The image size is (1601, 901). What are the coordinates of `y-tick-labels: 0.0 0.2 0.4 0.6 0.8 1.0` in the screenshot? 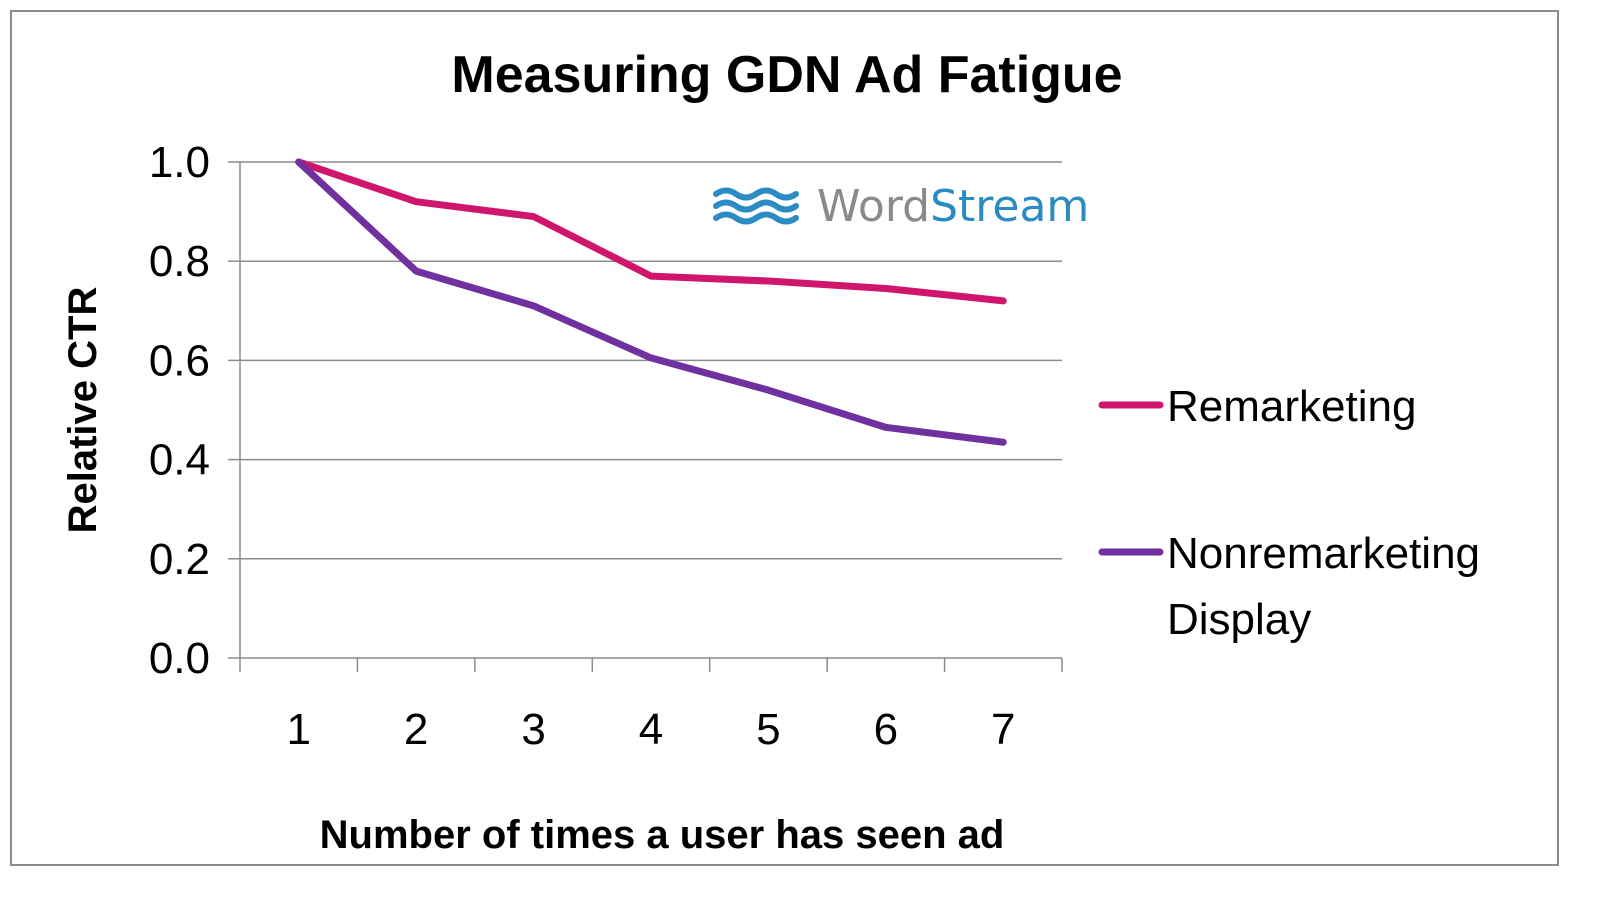 It's located at (179, 410).